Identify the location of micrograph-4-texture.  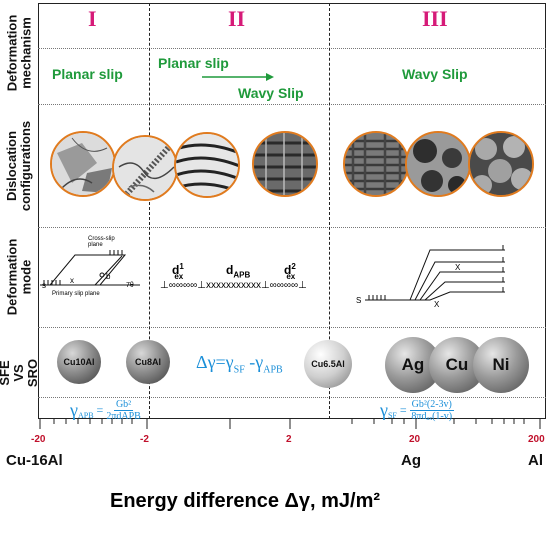
(285, 164).